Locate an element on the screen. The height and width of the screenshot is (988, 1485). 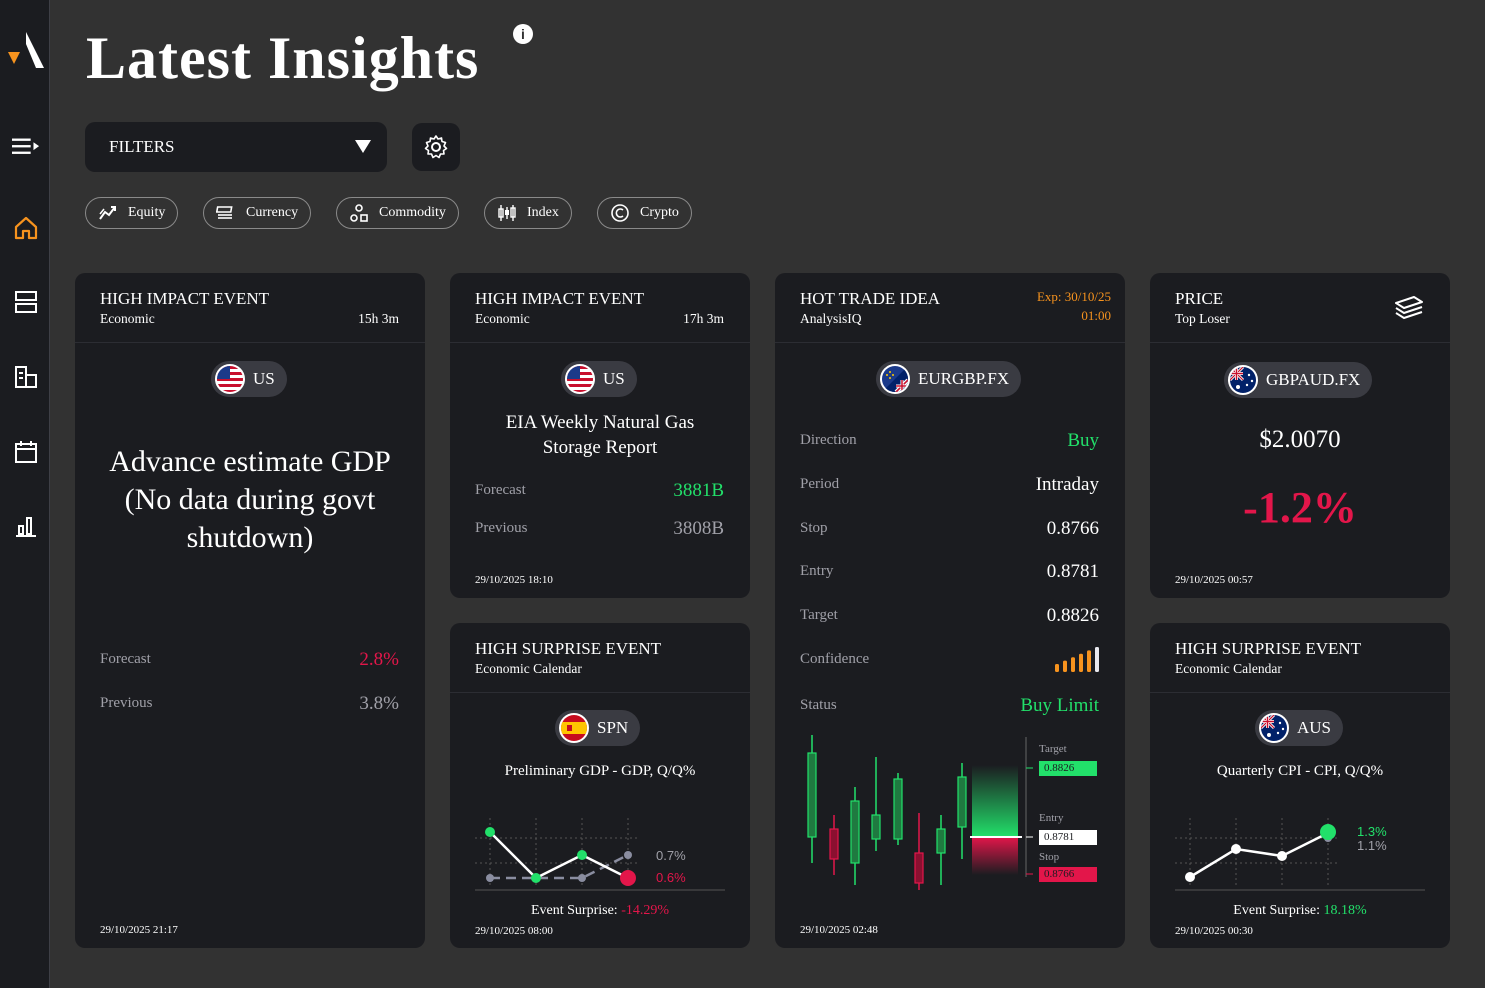
event-surprise: Event Surprise: -14.29% is located at coordinates (600, 911).